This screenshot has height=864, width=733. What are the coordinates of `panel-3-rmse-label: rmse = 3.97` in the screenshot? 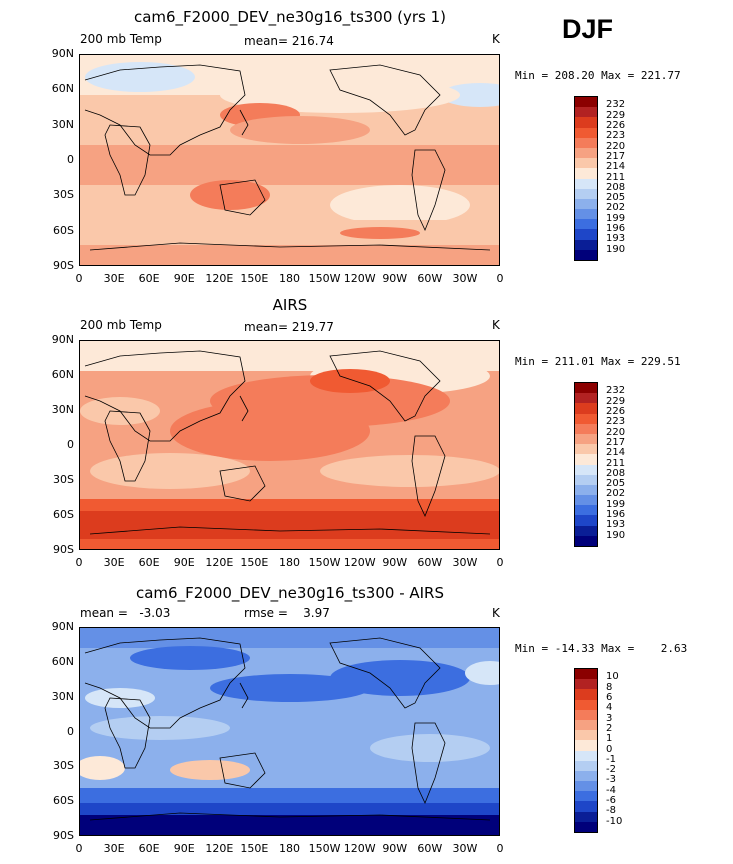 It's located at (287, 613).